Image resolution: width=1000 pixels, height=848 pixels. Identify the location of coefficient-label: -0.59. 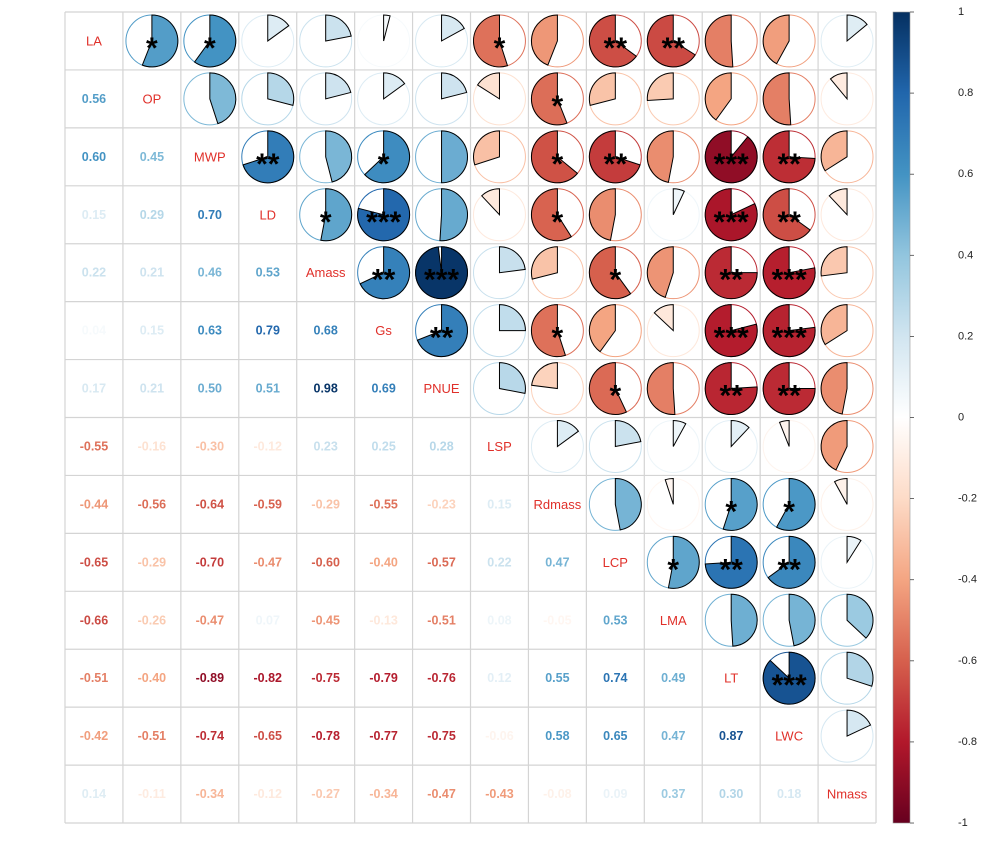
(268, 504).